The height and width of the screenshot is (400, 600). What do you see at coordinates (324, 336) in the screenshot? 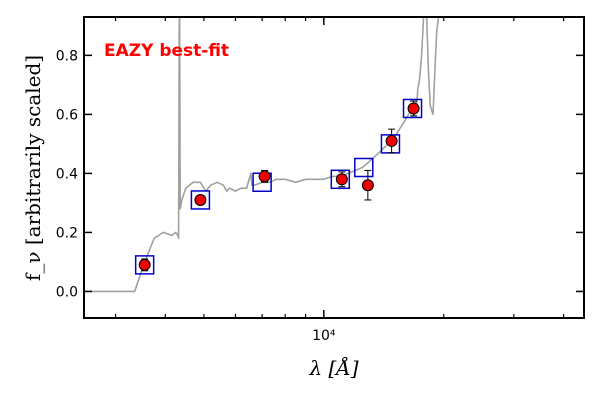
I see `x-tick-label-0: 10⁴` at bounding box center [324, 336].